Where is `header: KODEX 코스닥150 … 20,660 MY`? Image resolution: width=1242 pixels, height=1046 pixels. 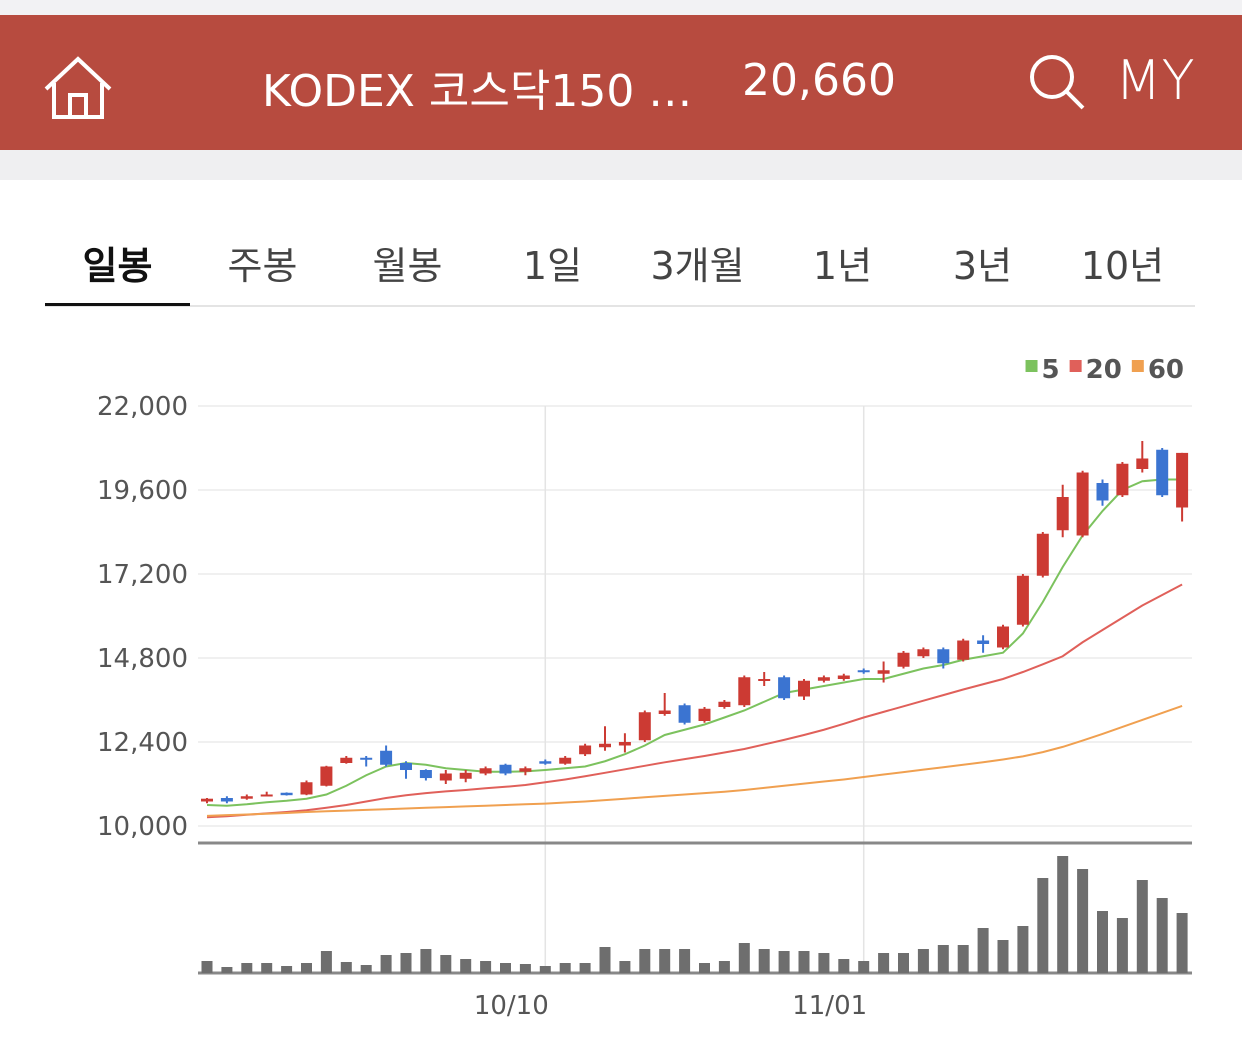
header: KODEX 코스닥150 … 20,660 MY is located at coordinates (621, 82).